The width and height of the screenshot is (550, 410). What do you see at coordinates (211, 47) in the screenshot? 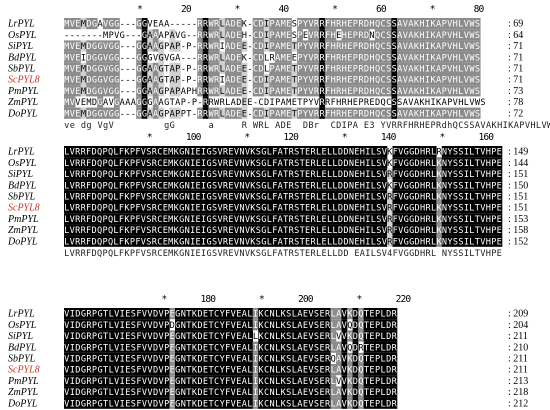
I see `residue: W` at bounding box center [211, 47].